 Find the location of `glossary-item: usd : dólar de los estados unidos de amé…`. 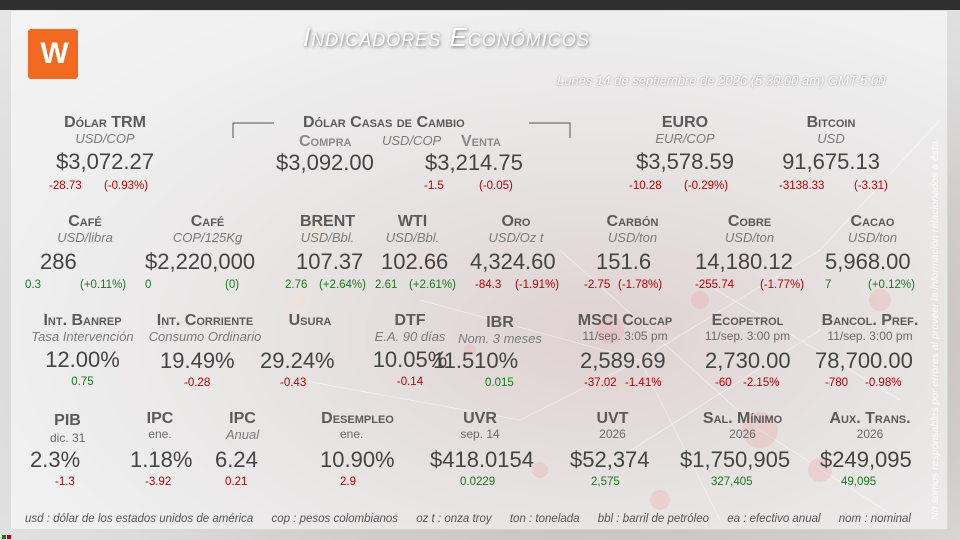

glossary-item: usd : dólar de los estados unidos de amé… is located at coordinates (139, 519).